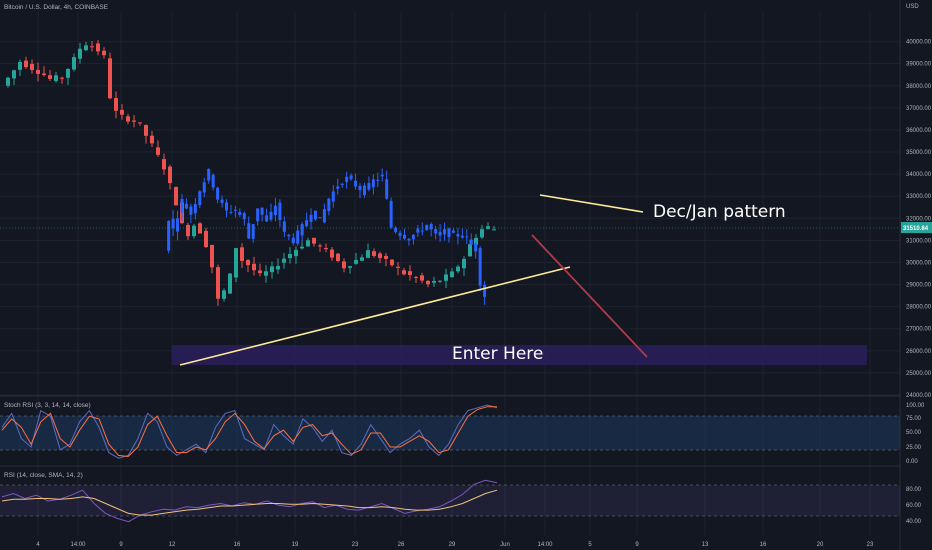 The image size is (932, 550). I want to click on oscillator-tick-label: 0.00, so click(912, 462).